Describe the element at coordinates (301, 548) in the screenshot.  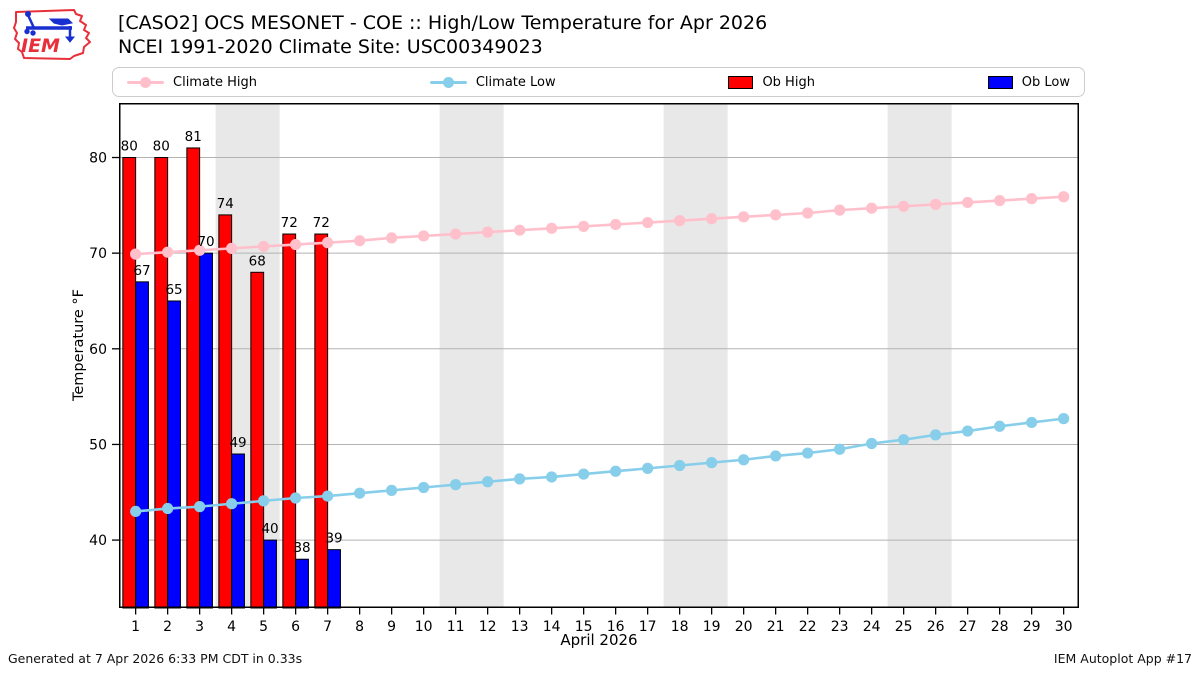
I see `ob-low-value-label: 38` at that location.